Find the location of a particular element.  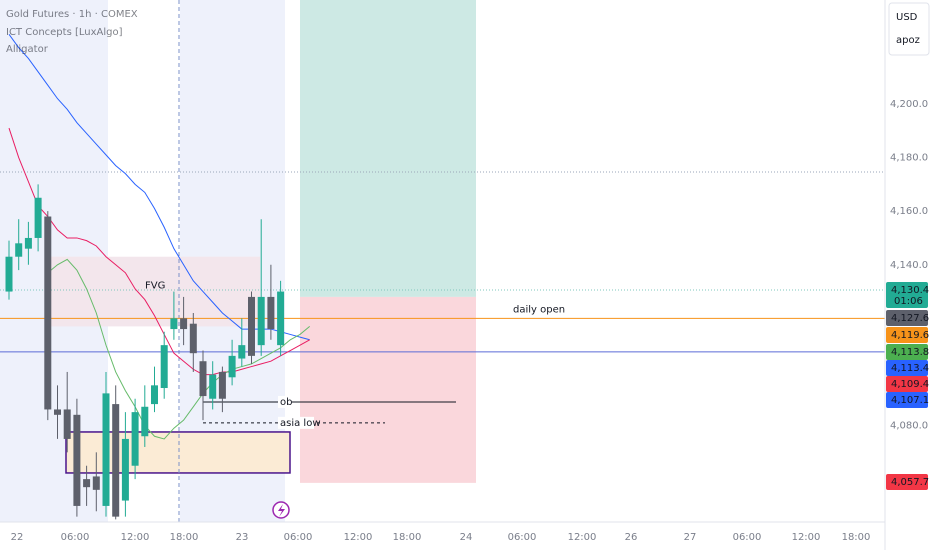

y-tick-label: 4,160.0 is located at coordinates (909, 211).